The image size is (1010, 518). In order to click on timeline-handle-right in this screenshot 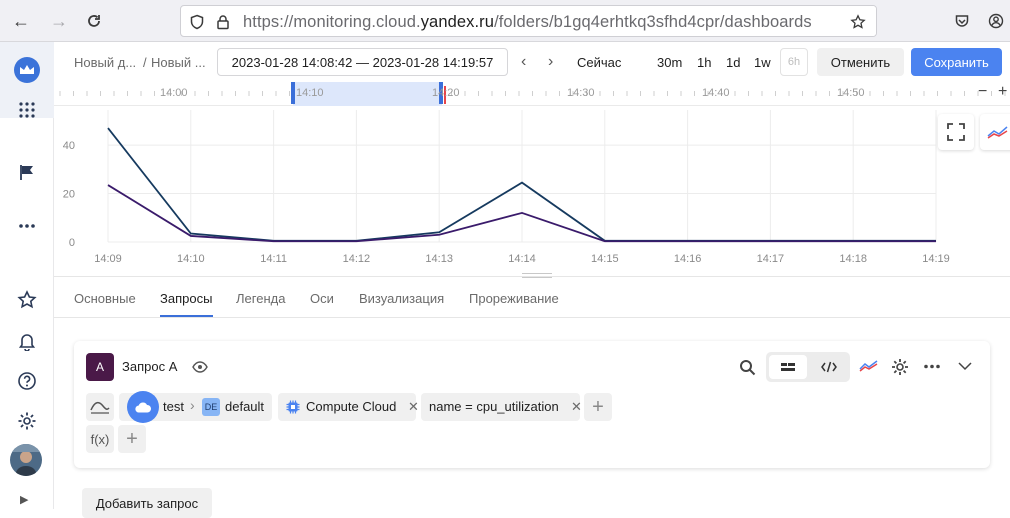, I will do `click(441, 93)`.